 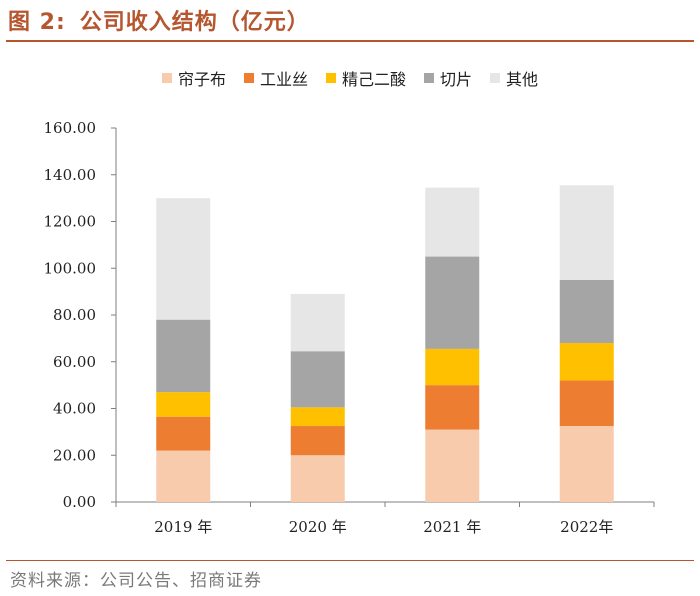 I want to click on figure-title-text: 公司收入结构（亿元）, so click(x=194, y=22).